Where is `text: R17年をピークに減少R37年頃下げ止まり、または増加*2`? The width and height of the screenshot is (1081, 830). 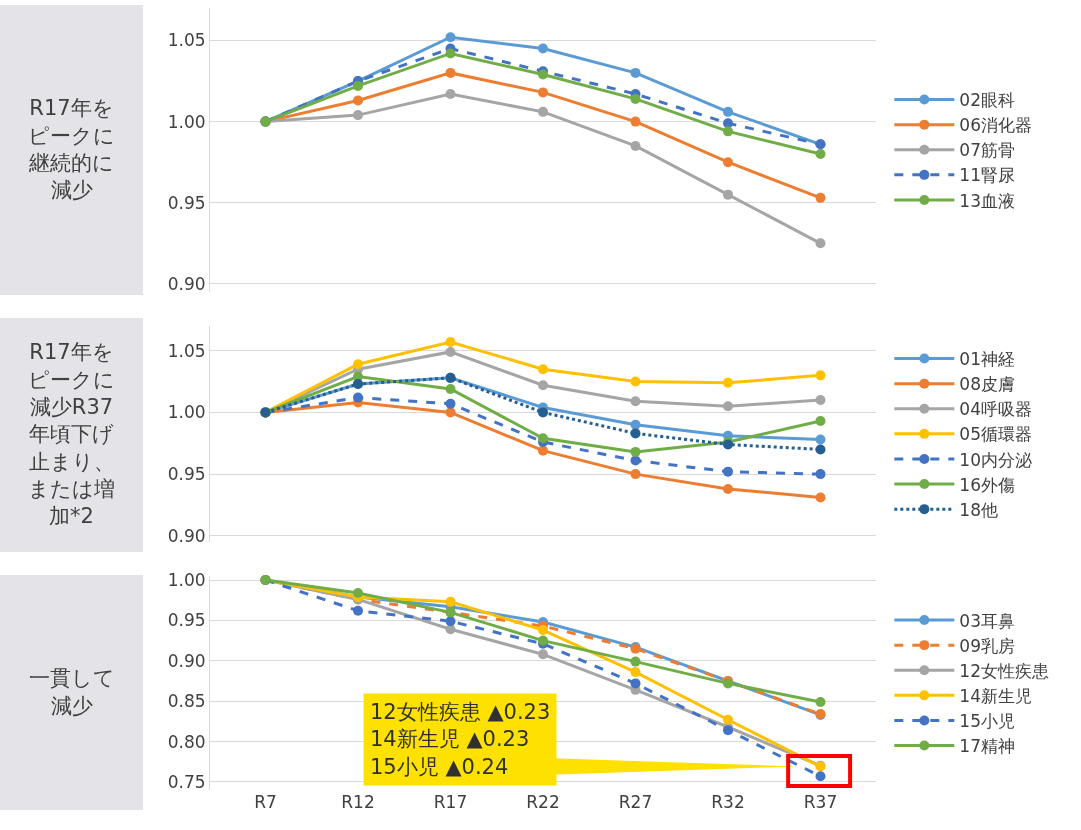
text: R17年をピークに減少R37年頃下げ止まり、または増加*2 is located at coordinates (71, 435).